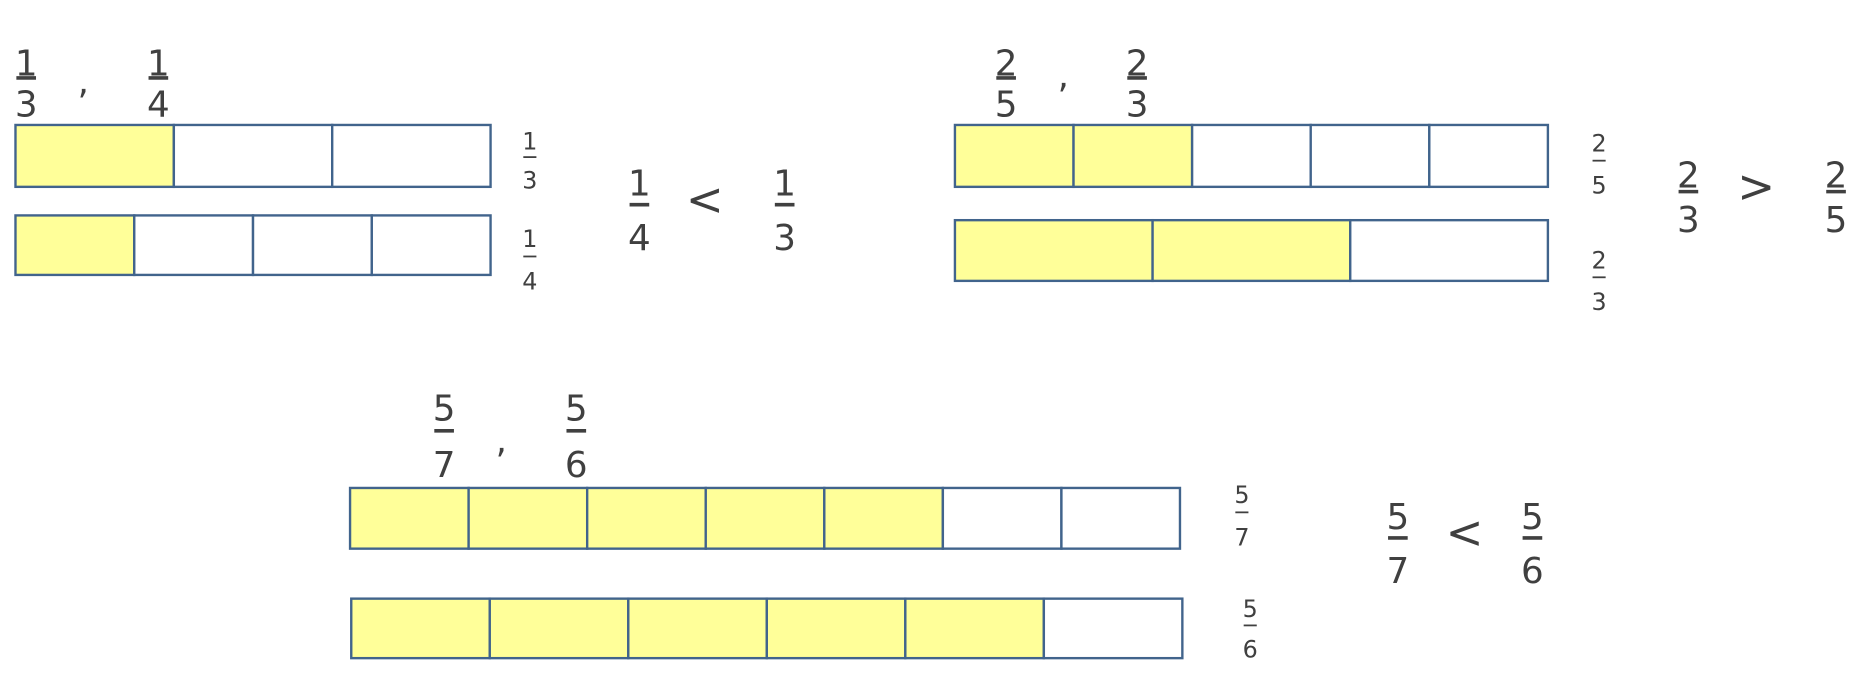  I want to click on heading-fraction: 23, so click(1137, 84).